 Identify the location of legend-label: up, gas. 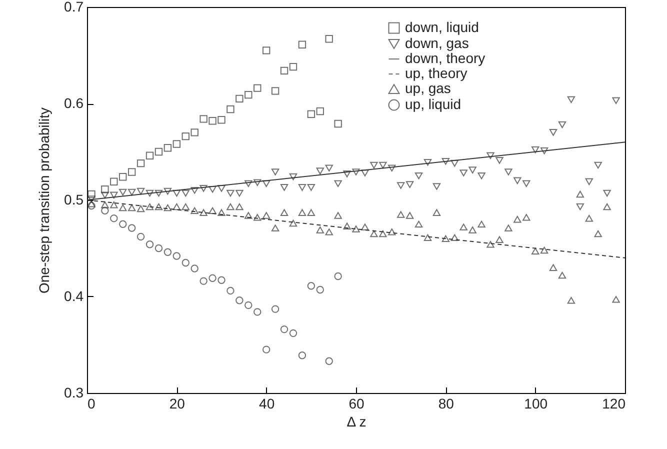
(428, 88).